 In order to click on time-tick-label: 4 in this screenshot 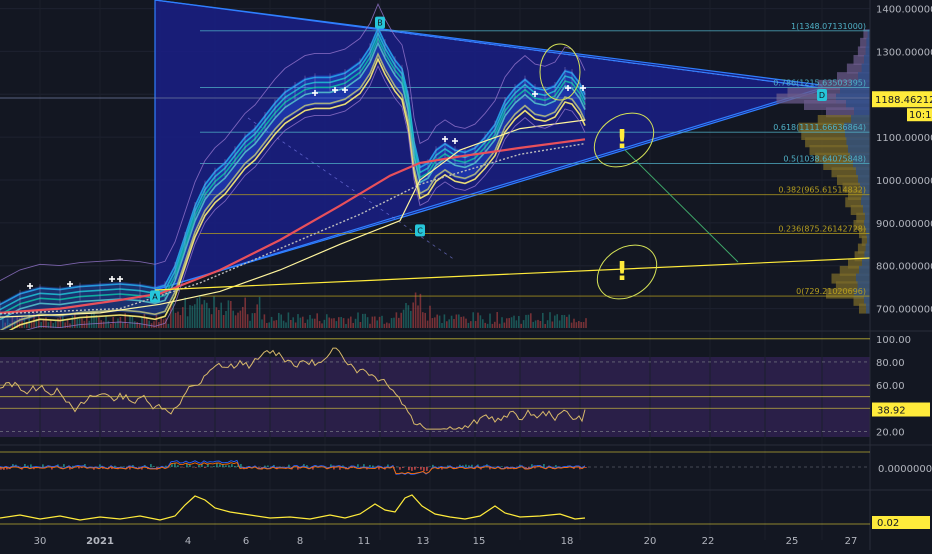, I will do `click(188, 541)`.